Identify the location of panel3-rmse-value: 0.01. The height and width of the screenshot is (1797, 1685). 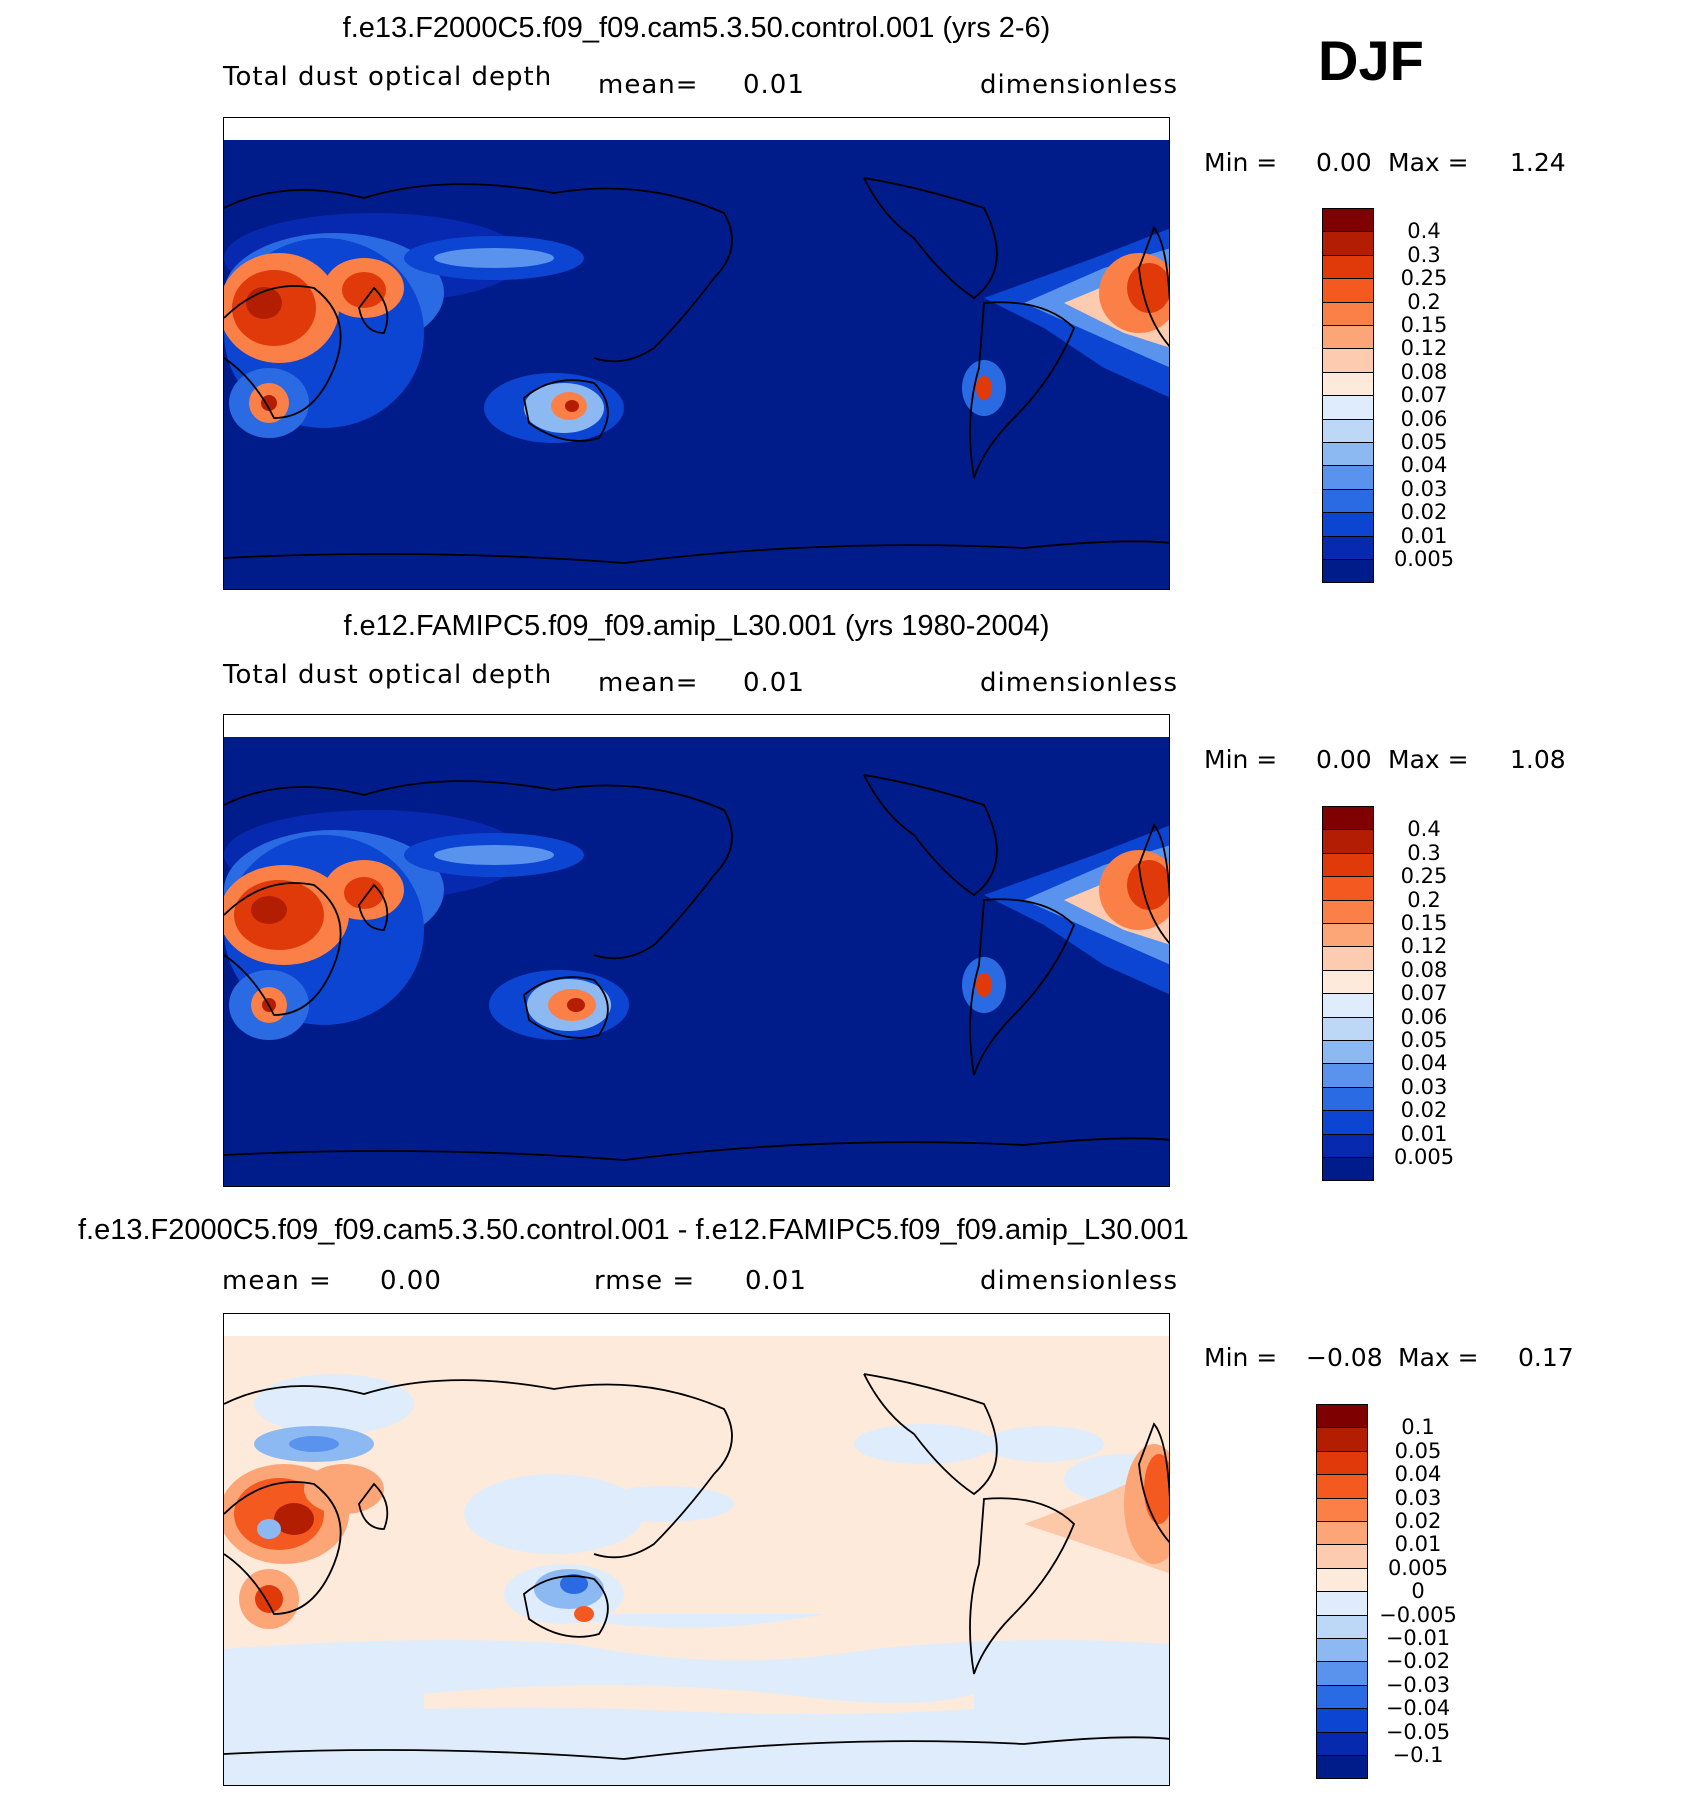
(776, 1281).